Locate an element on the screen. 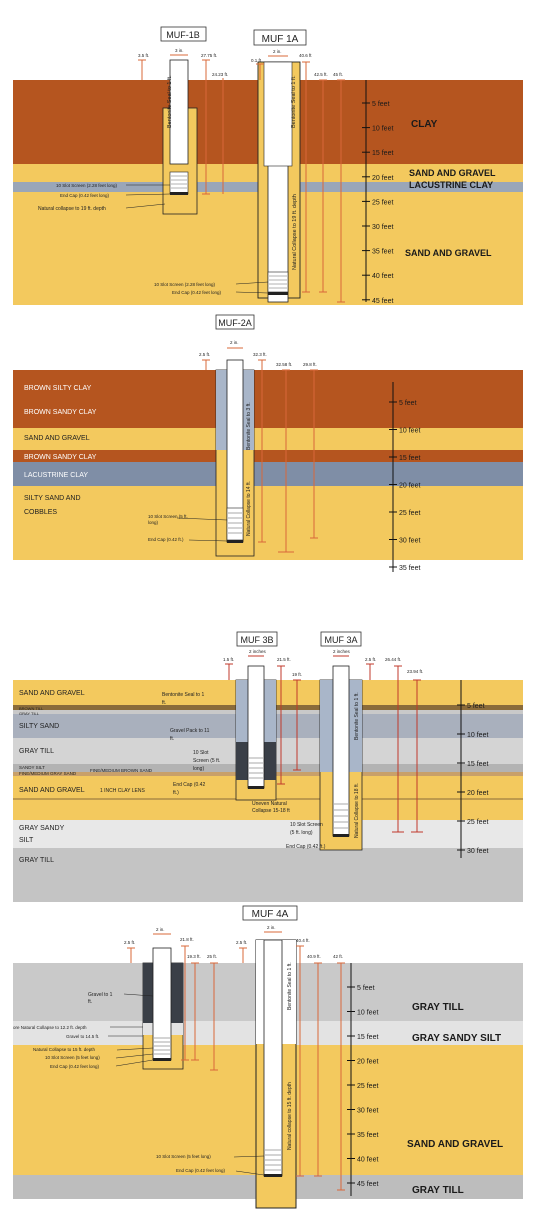 The height and width of the screenshot is (1224, 536). title-box-muf-1a is located at coordinates (280, 37).